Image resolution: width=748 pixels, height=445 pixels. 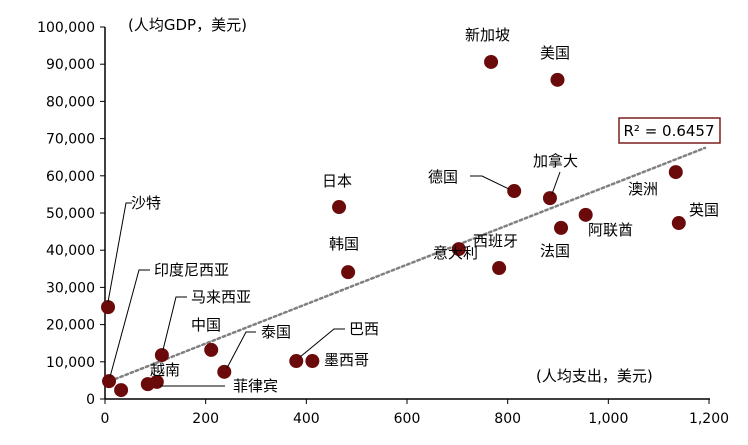 What do you see at coordinates (255, 386) in the screenshot?
I see `point-label: 菲律宾` at bounding box center [255, 386].